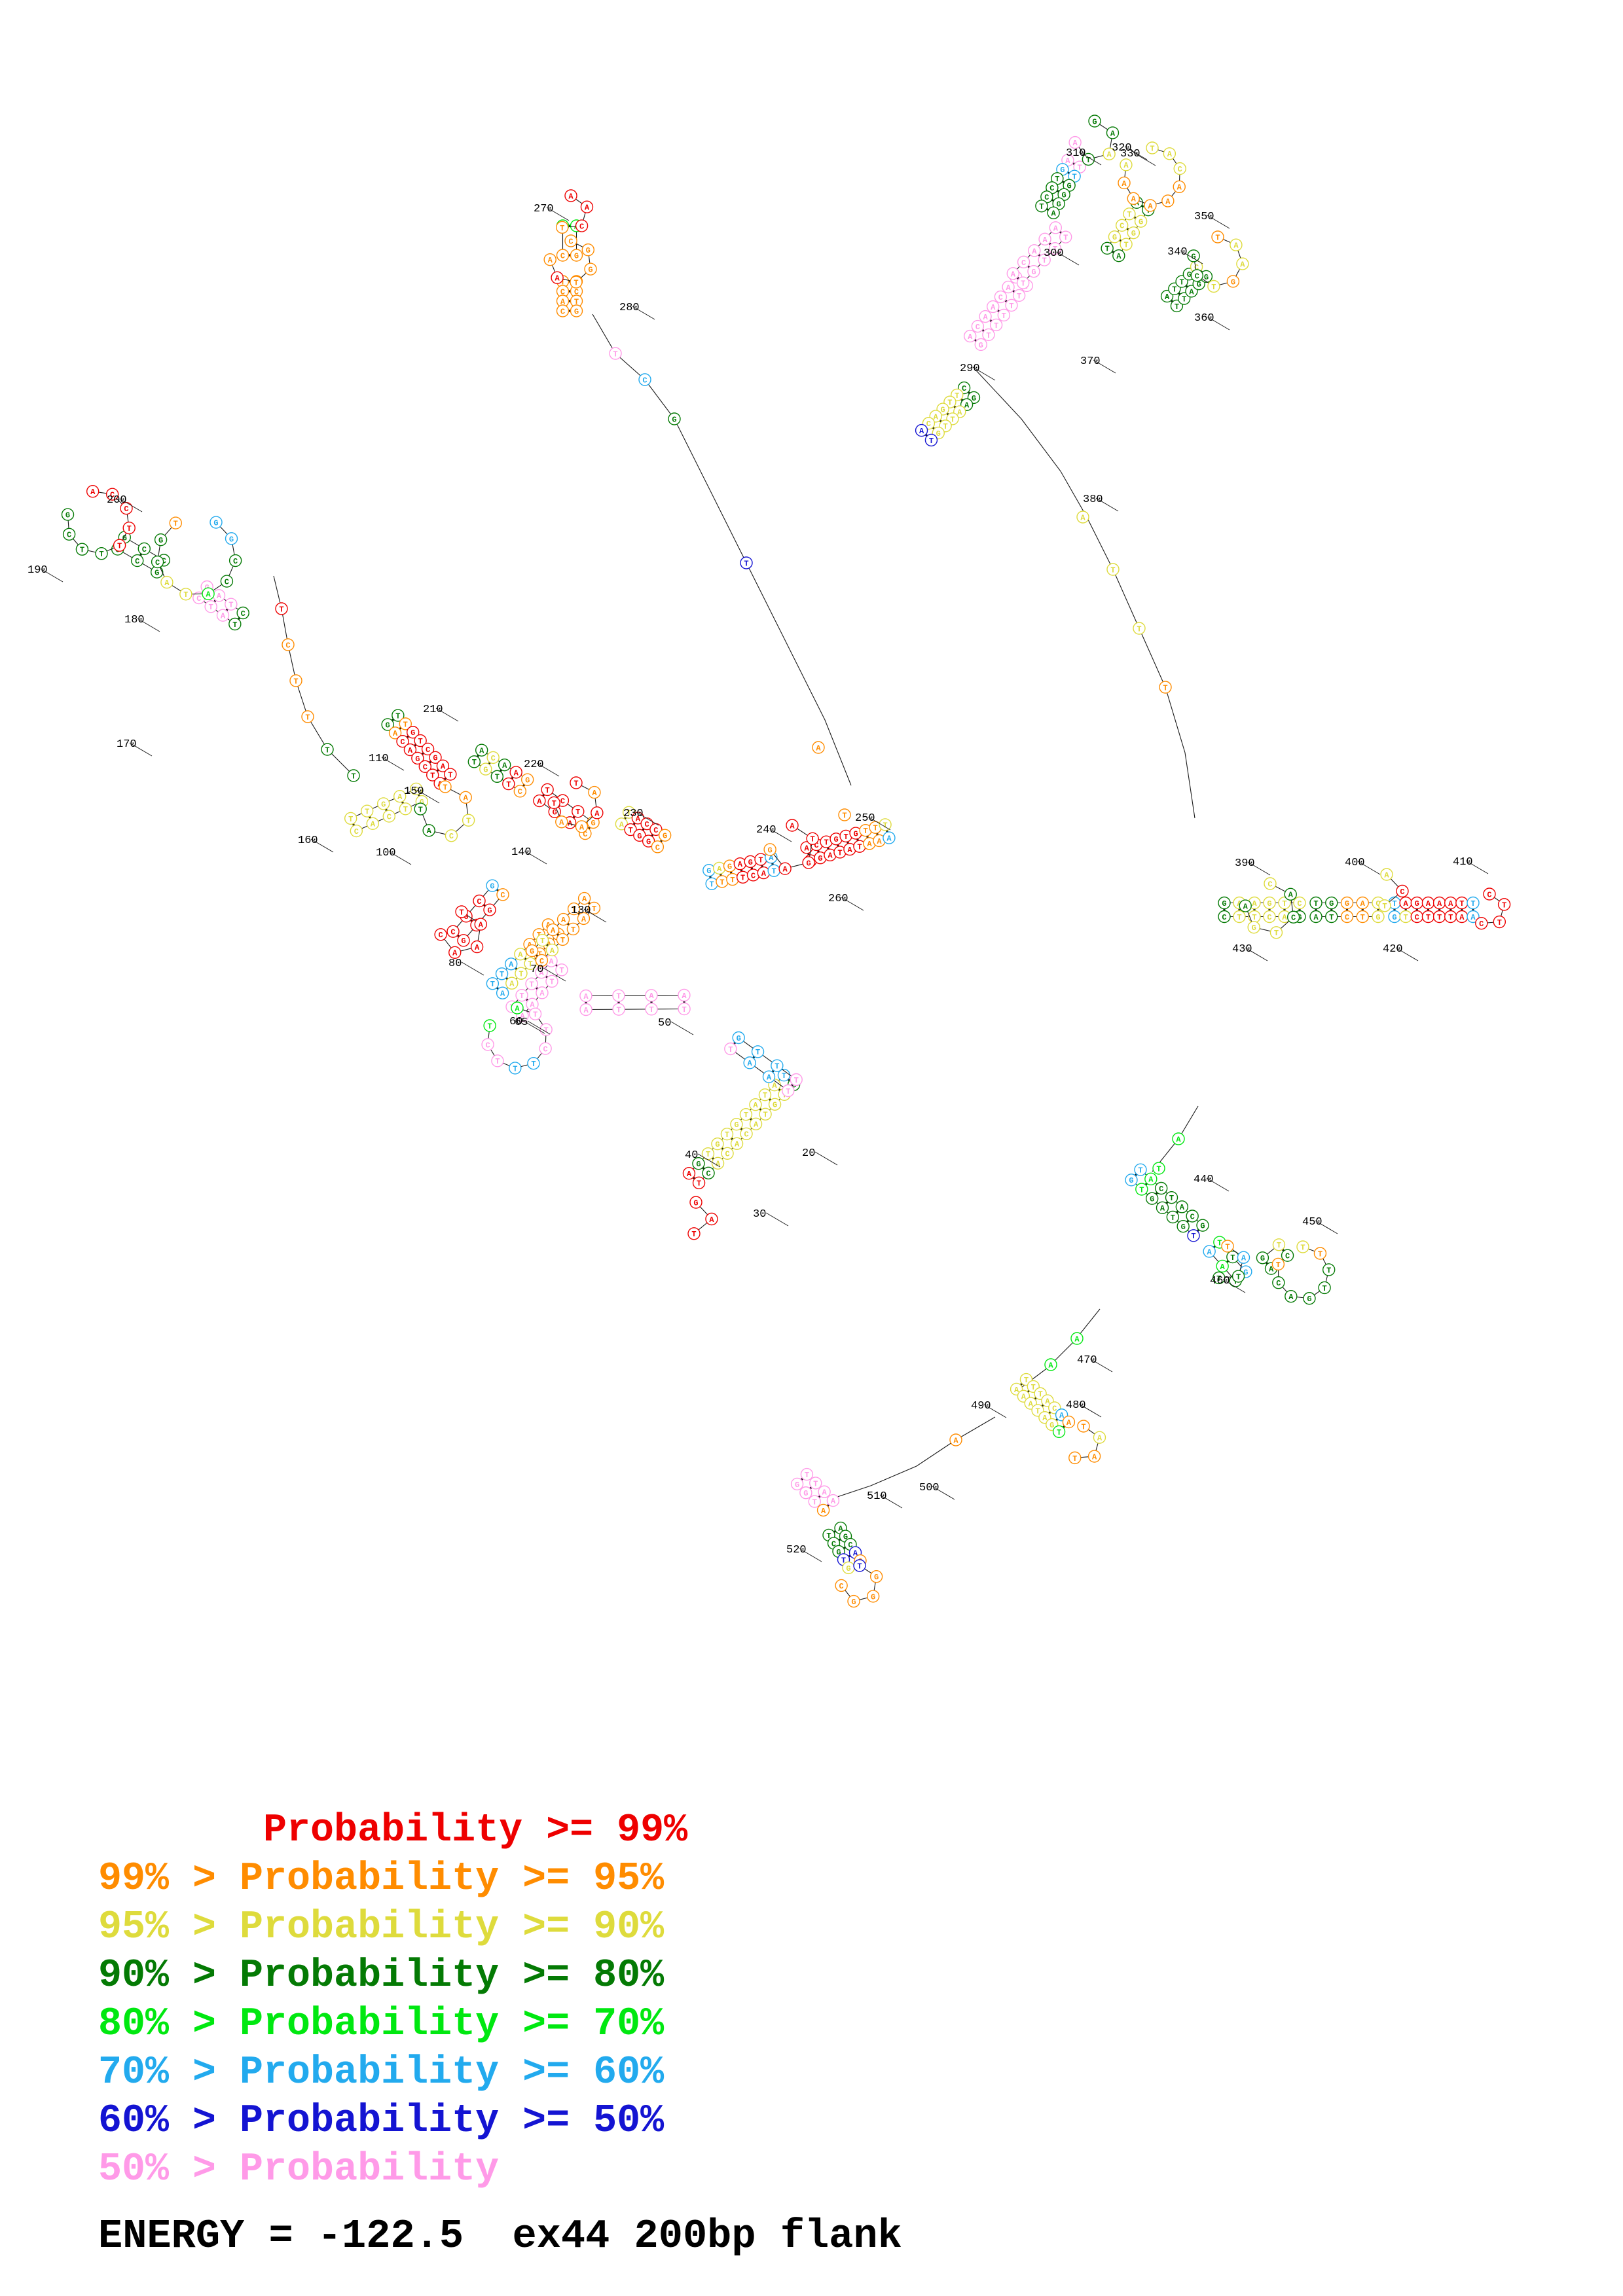 The height and width of the screenshot is (2296, 1623). What do you see at coordinates (127, 745) in the screenshot?
I see `position-label: 170` at bounding box center [127, 745].